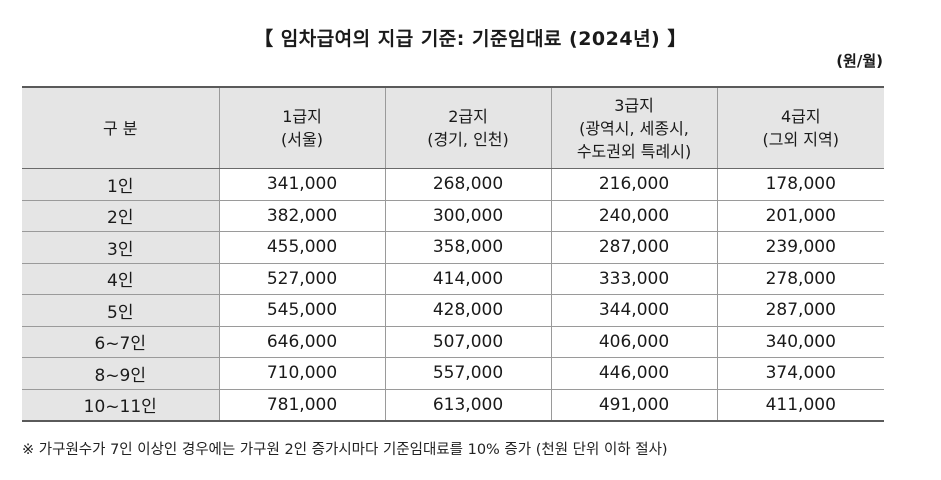  Describe the element at coordinates (302, 373) in the screenshot. I see `table-cell: 710,000` at that location.